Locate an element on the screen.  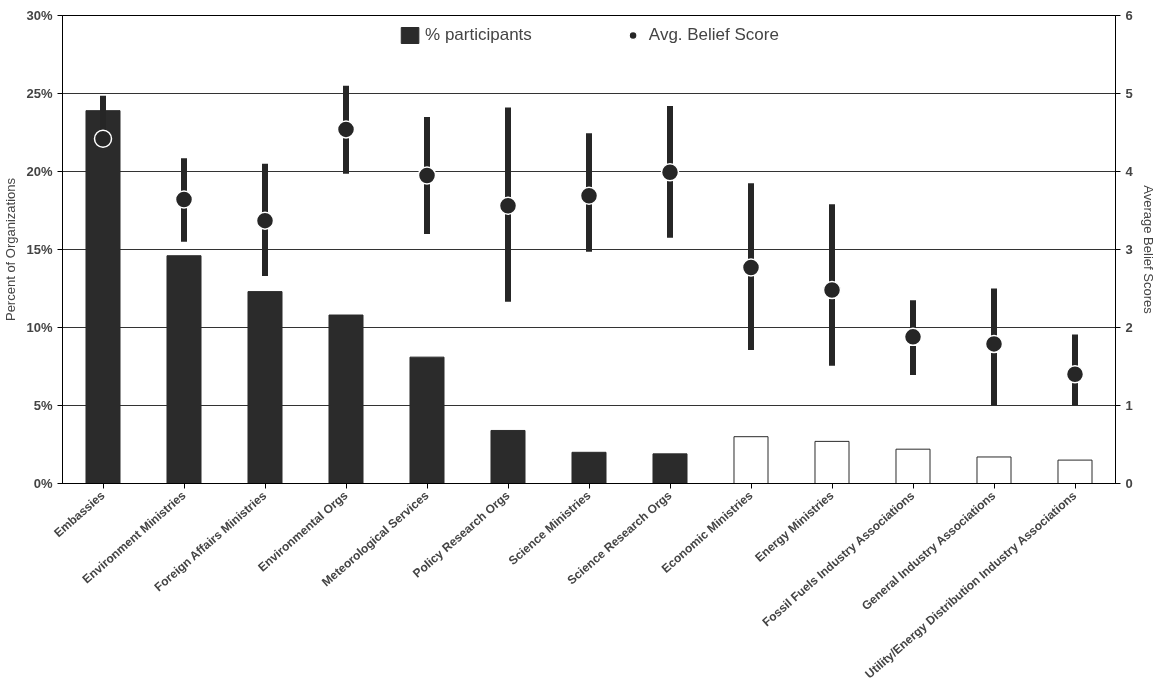
y-tick-label: 5% is located at coordinates (43, 405).